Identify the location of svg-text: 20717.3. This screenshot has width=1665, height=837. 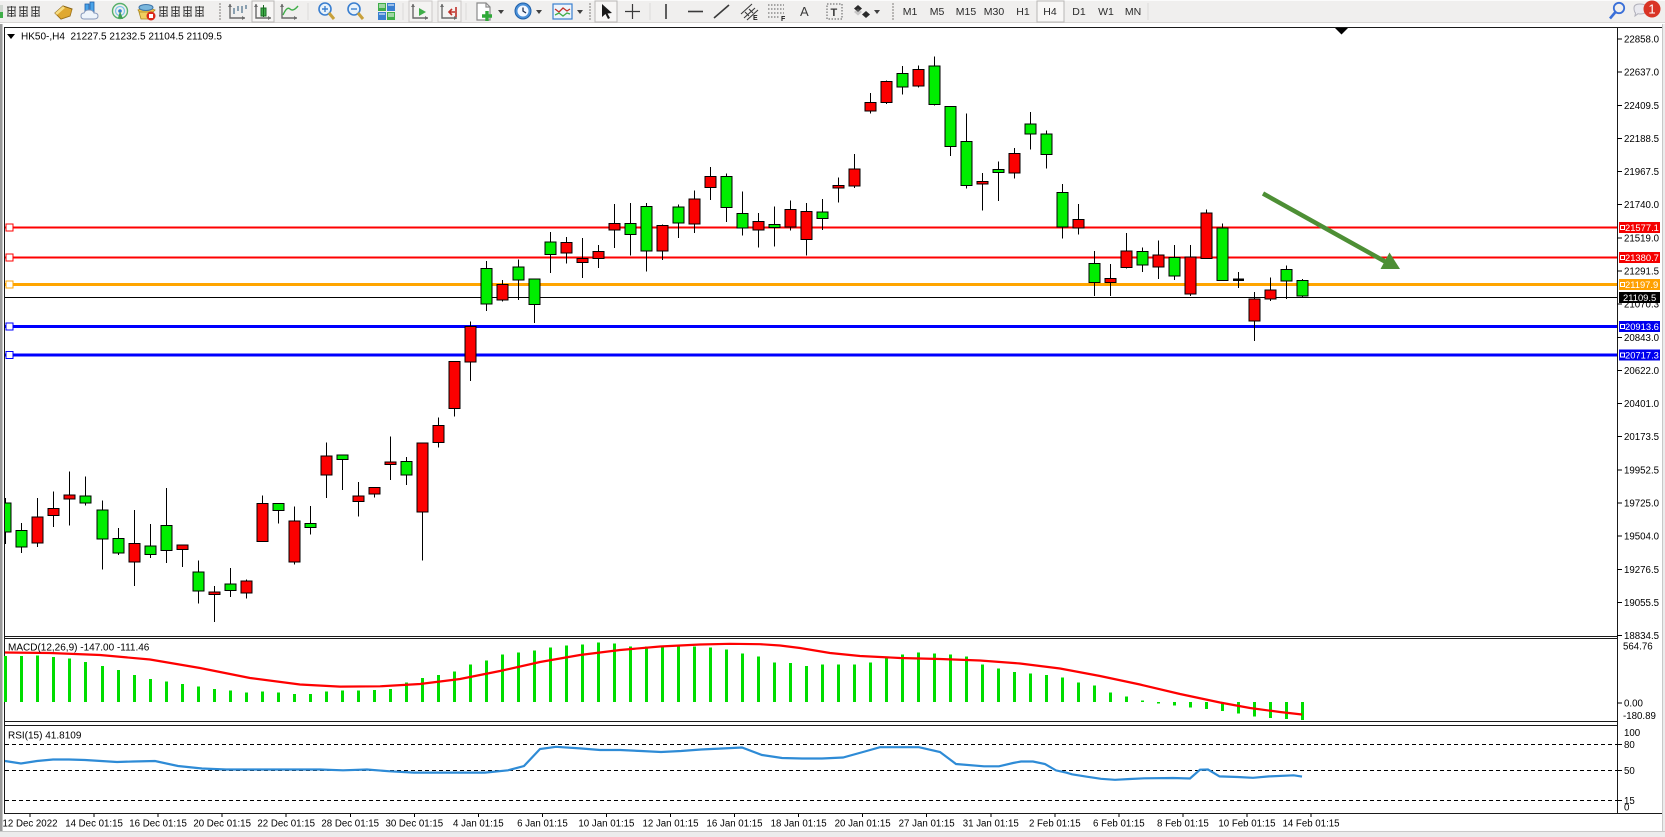
(1642, 355).